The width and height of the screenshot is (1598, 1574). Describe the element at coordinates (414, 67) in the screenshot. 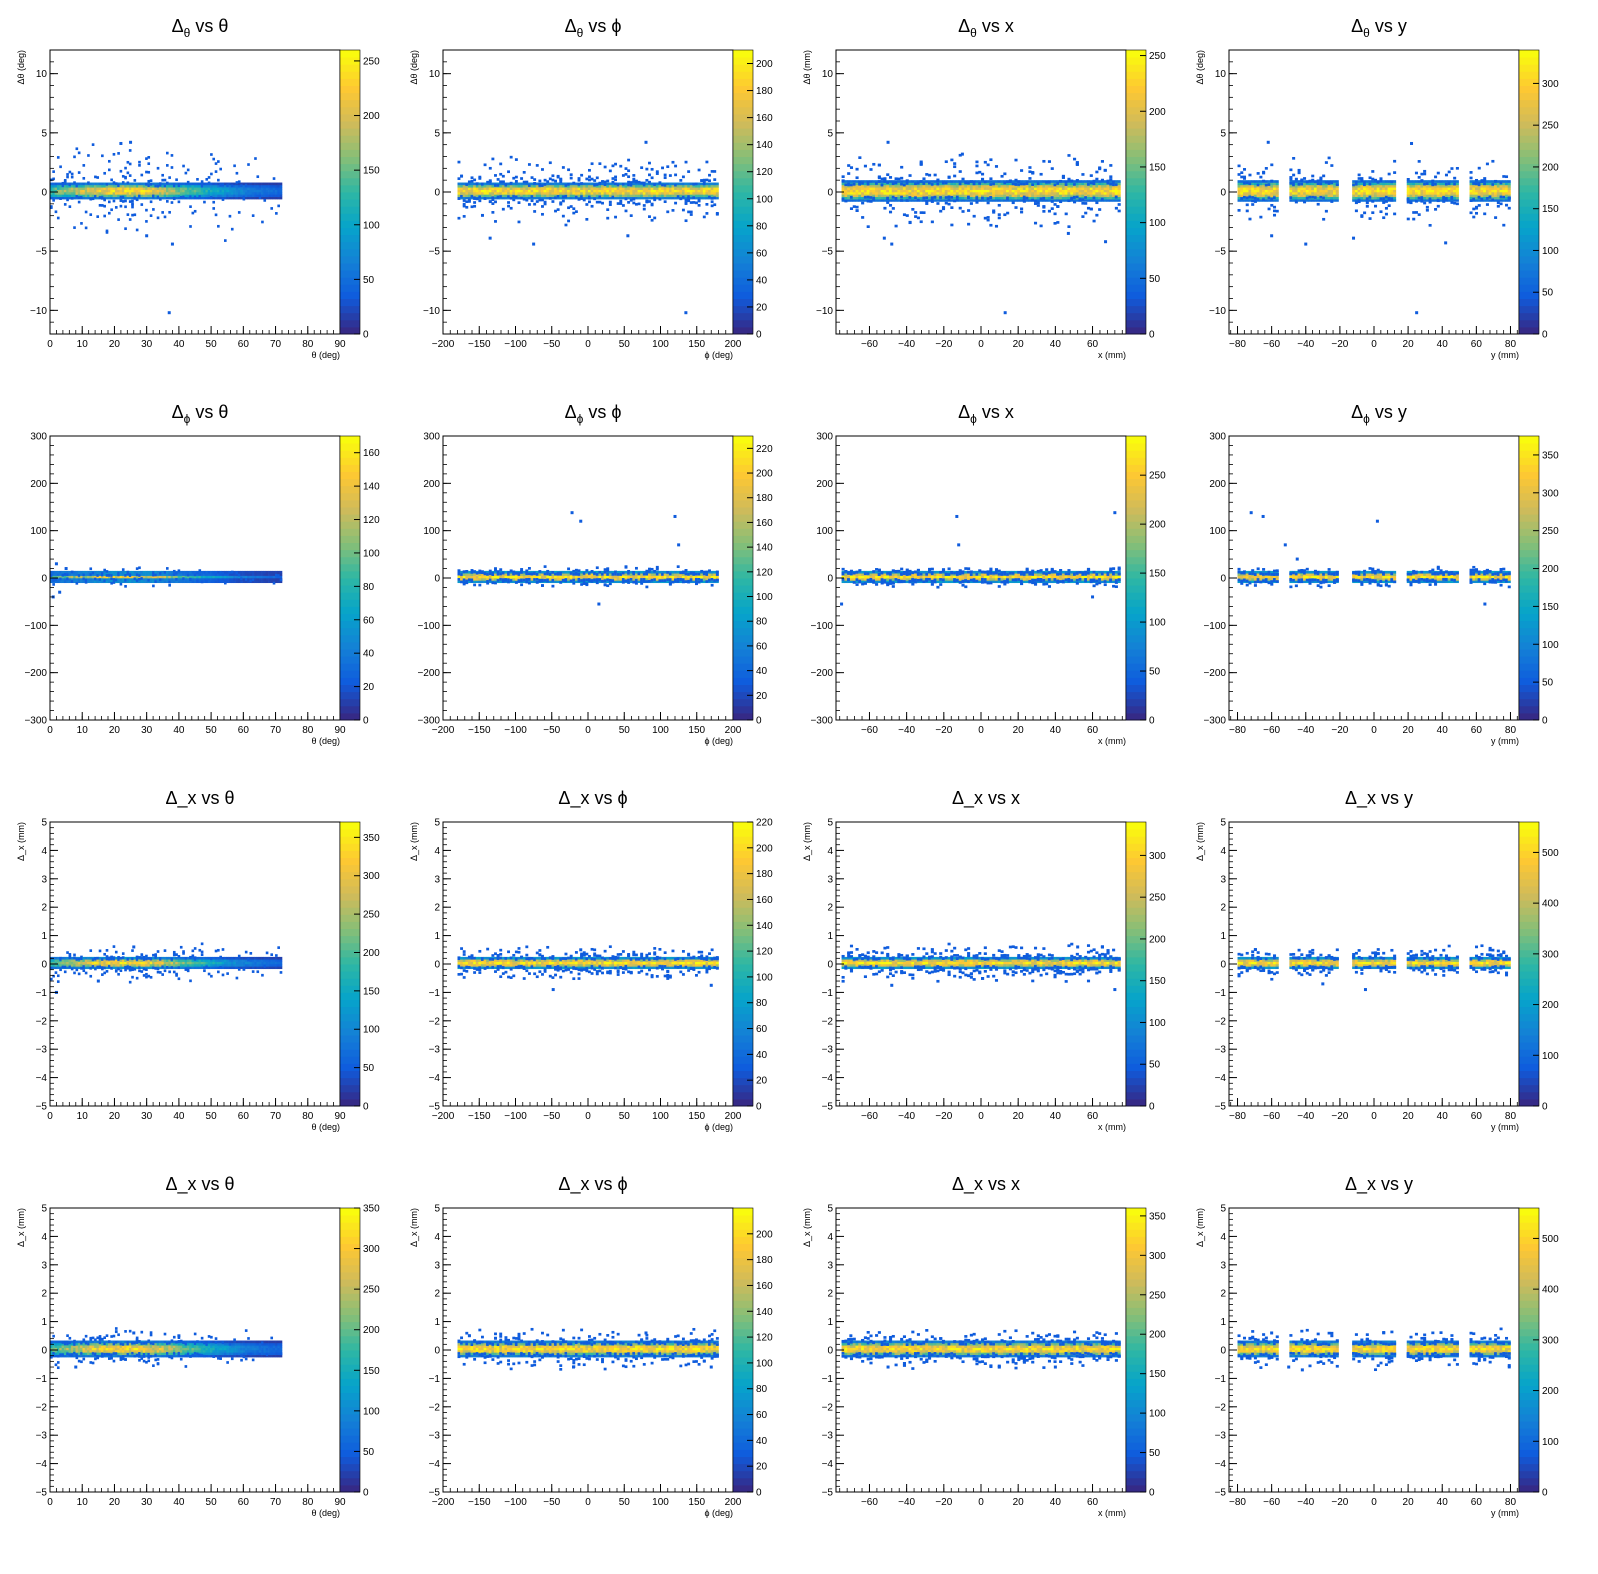

I see `y-axis-label: Δθ (deg)` at that location.